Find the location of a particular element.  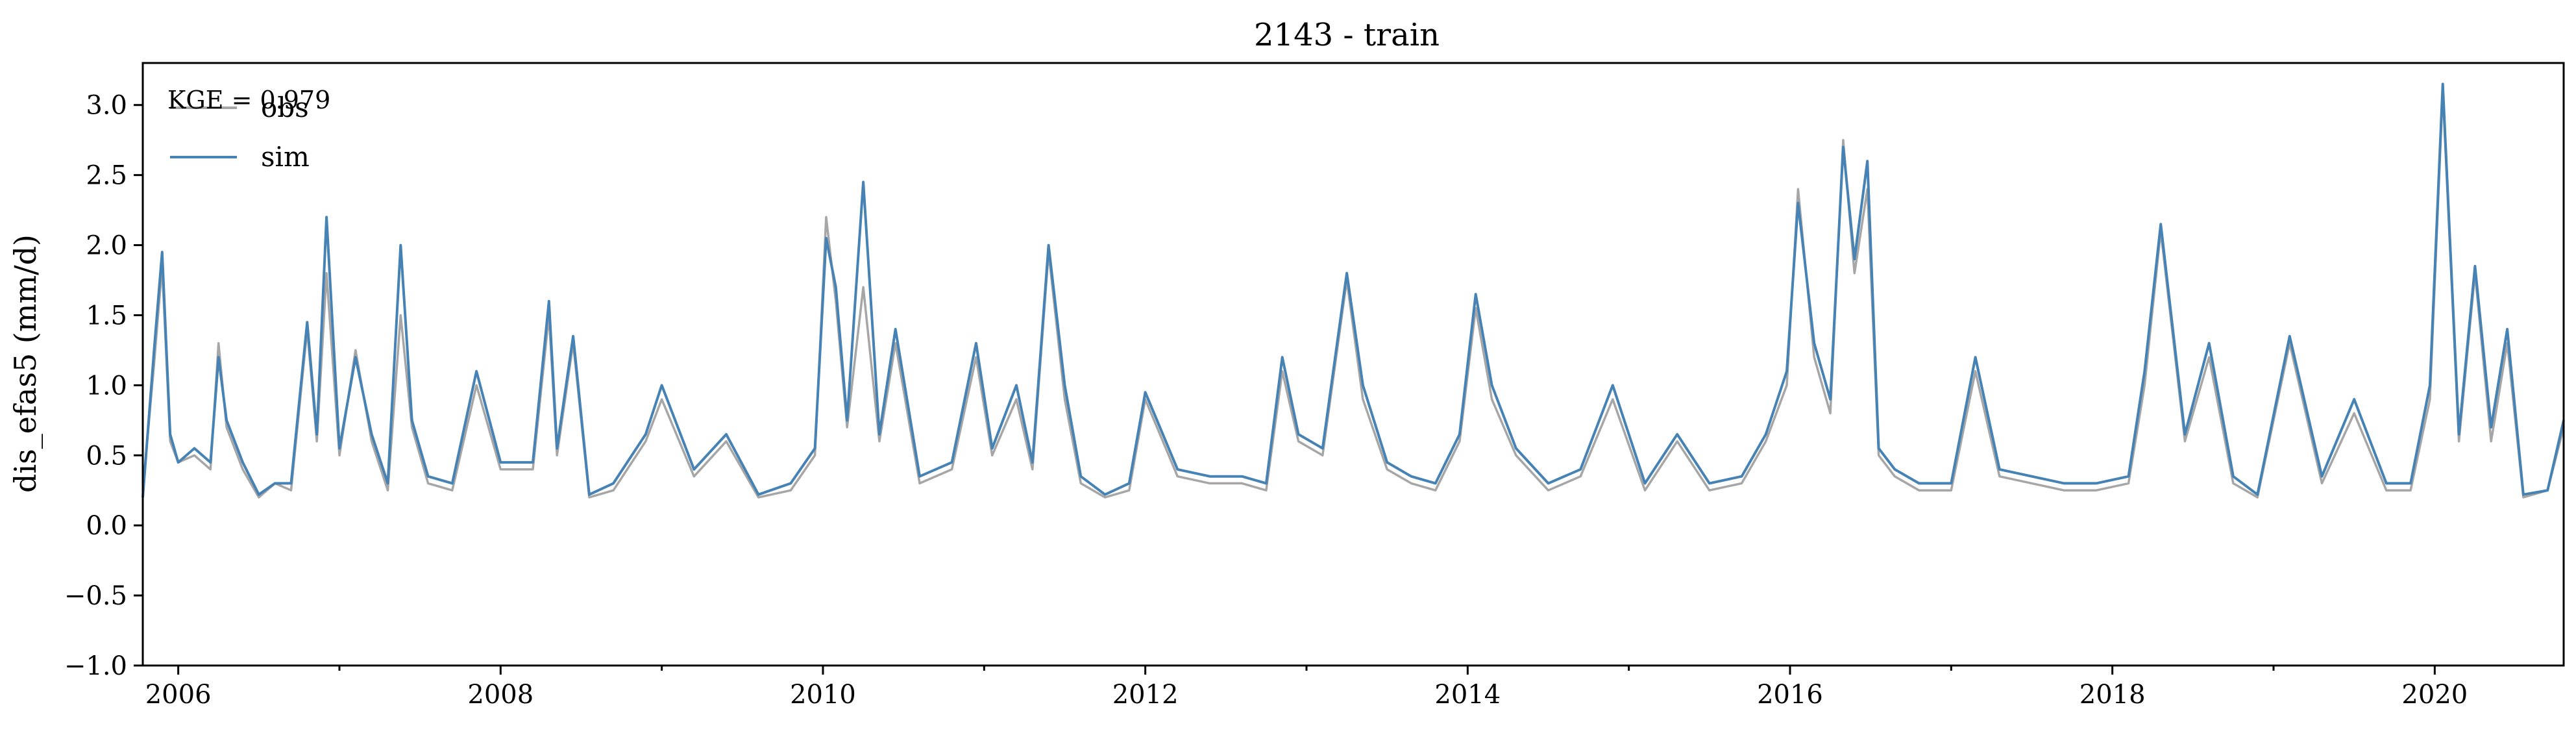

x-tick-label: 2010 is located at coordinates (823, 695).